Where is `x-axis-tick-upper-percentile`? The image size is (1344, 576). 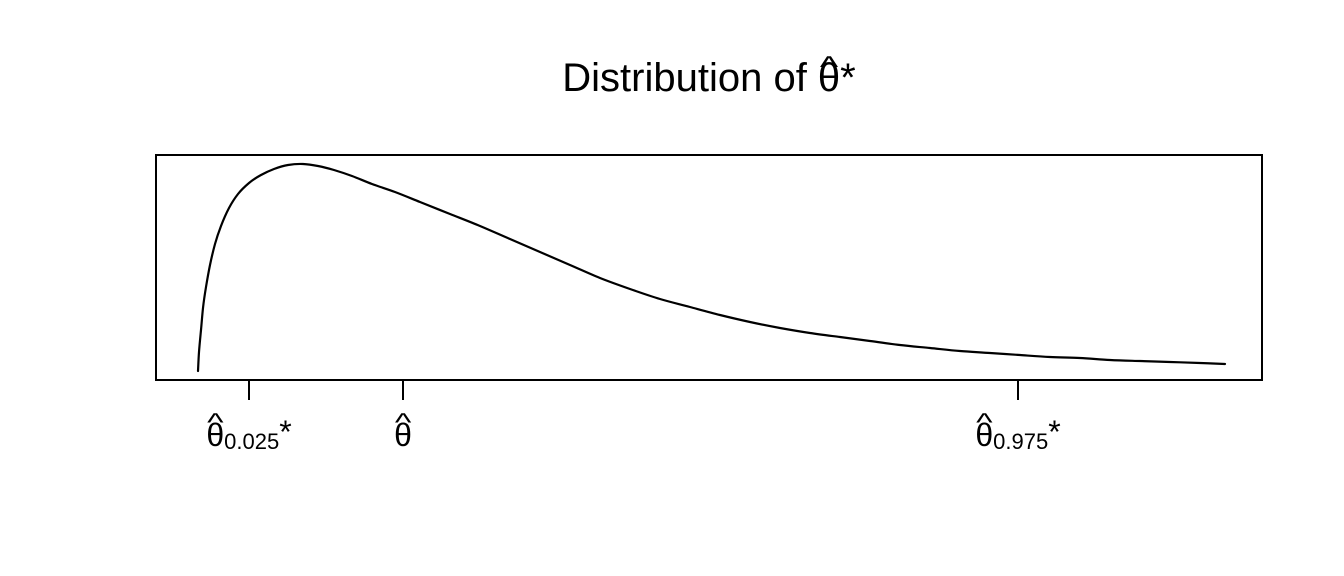 x-axis-tick-upper-percentile is located at coordinates (1018, 390).